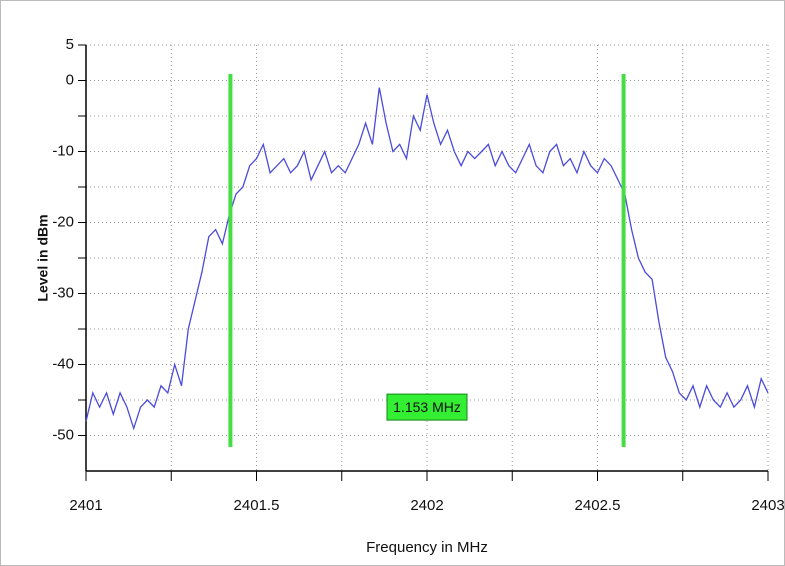  I want to click on x-tick-label: 2401, so click(85, 505).